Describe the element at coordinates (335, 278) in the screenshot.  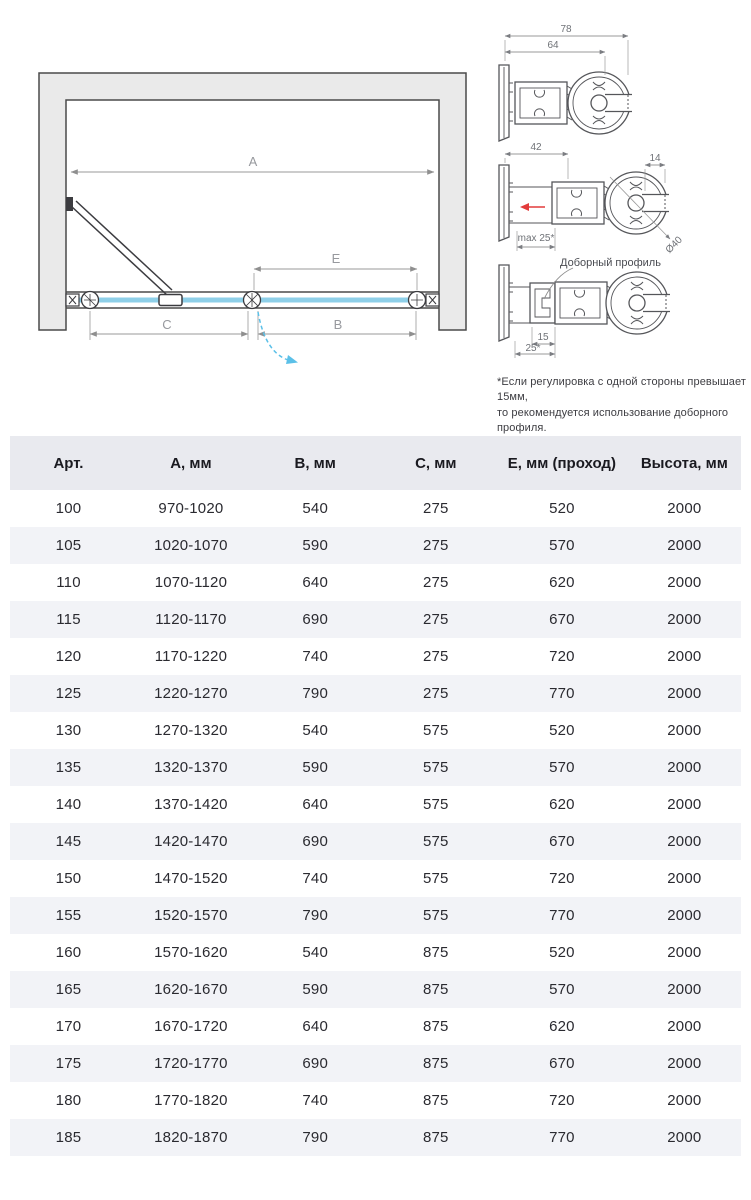
I see `dimension-e` at that location.